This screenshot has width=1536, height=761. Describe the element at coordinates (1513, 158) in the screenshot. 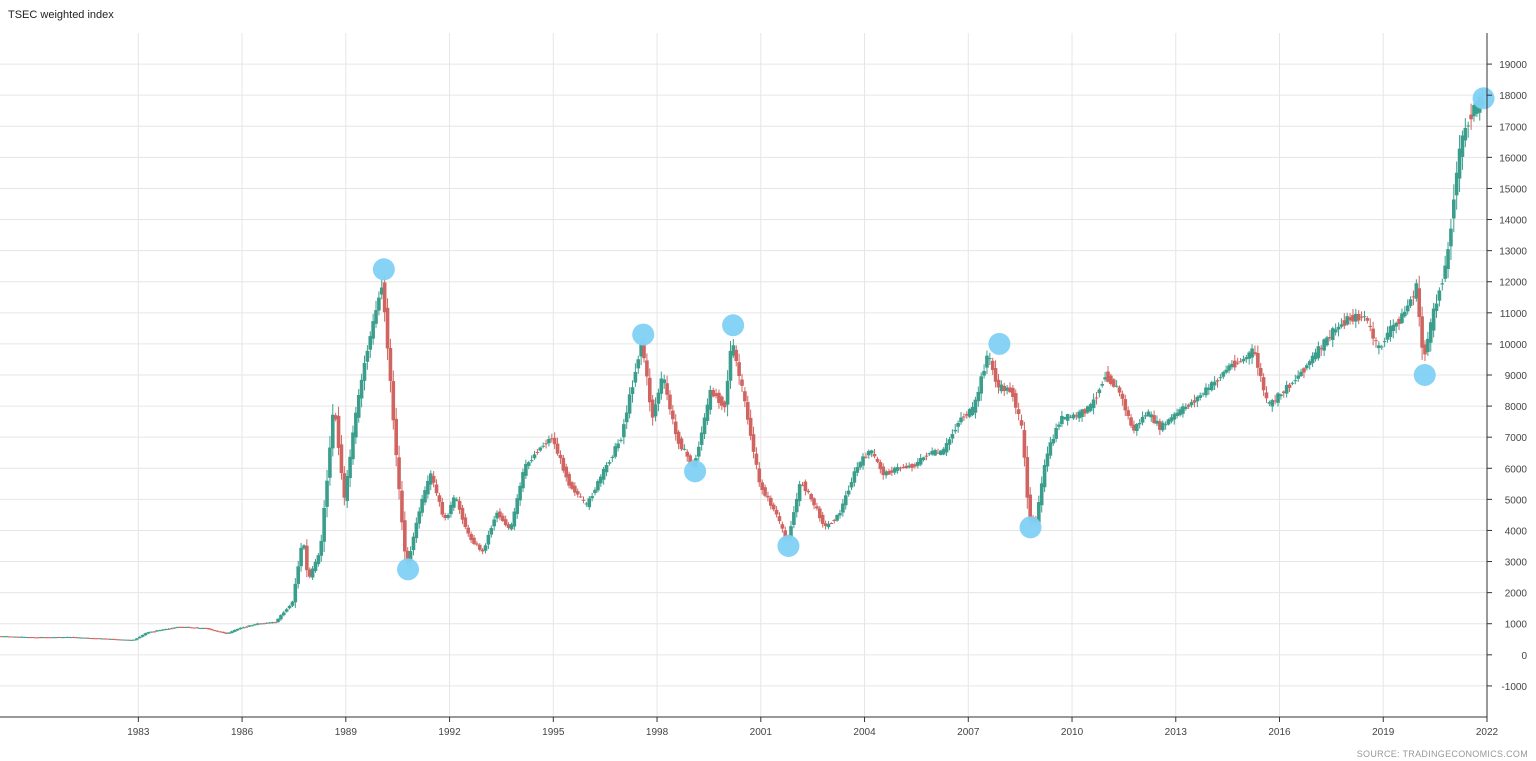

I see `y-tick-label: 16000` at that location.